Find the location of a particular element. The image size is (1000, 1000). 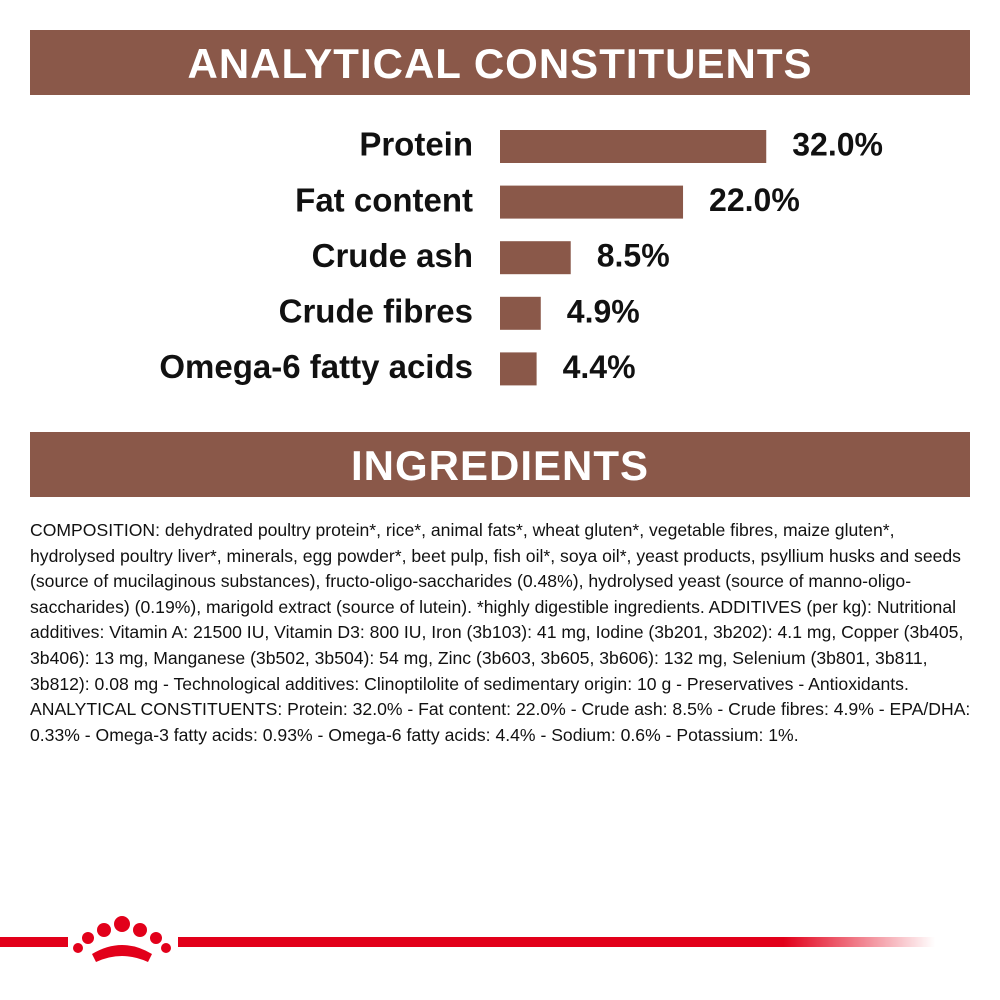

footer-brand is located at coordinates (467, 939).